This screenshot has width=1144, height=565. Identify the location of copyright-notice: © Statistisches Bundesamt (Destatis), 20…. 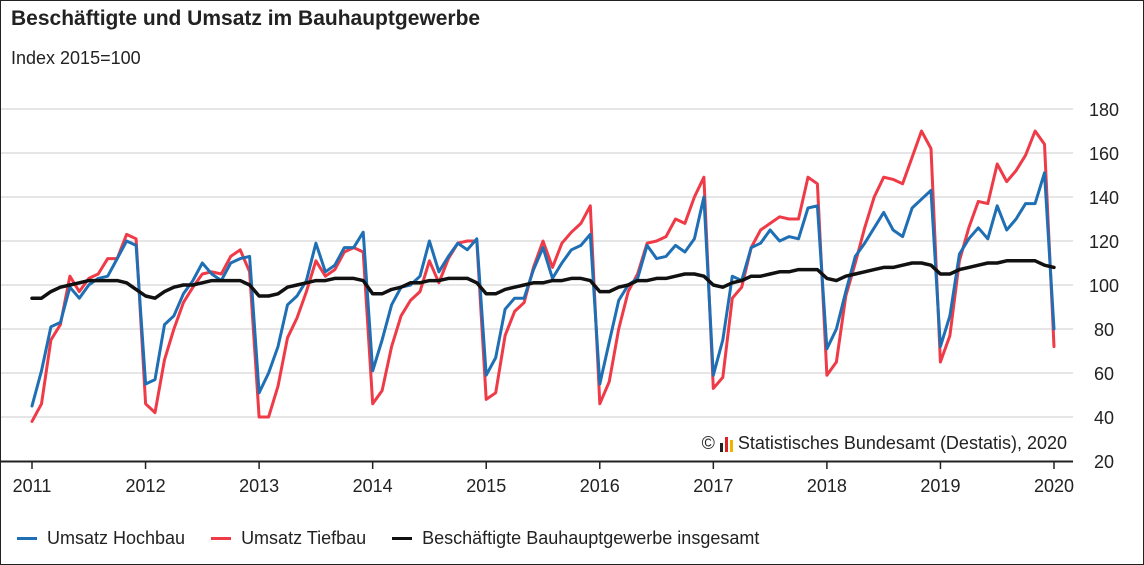
(884, 443).